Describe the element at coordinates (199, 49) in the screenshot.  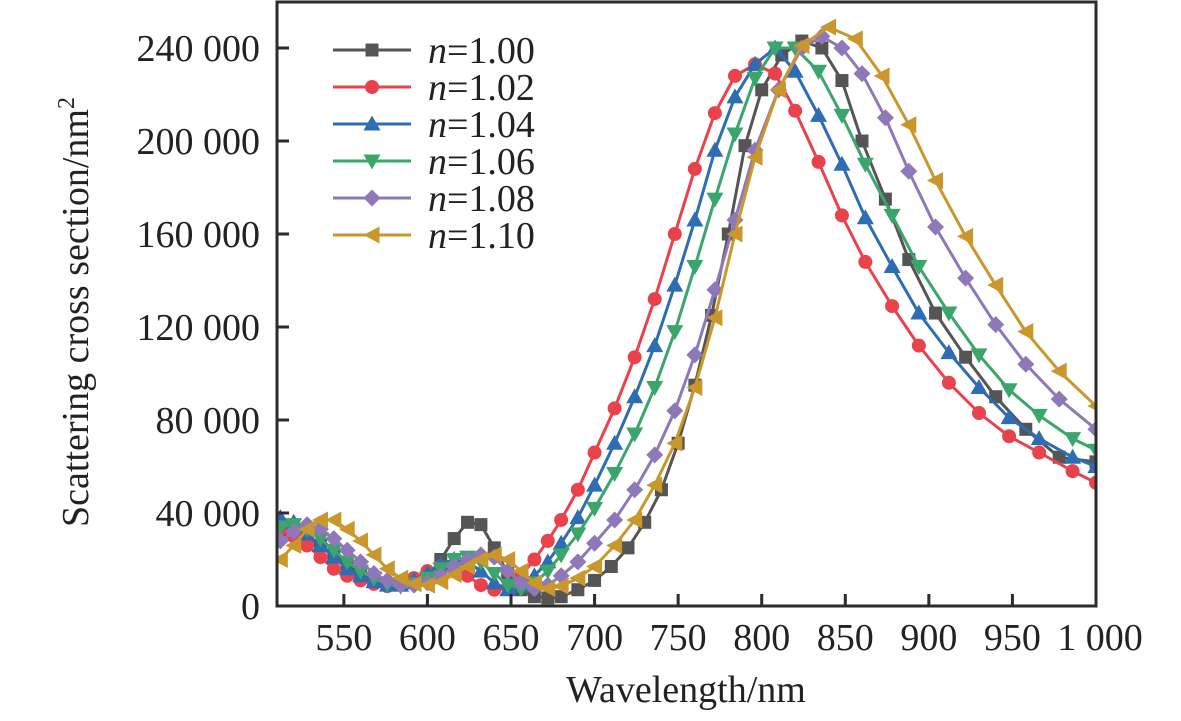
I see `y-tick-label: 240 000` at that location.